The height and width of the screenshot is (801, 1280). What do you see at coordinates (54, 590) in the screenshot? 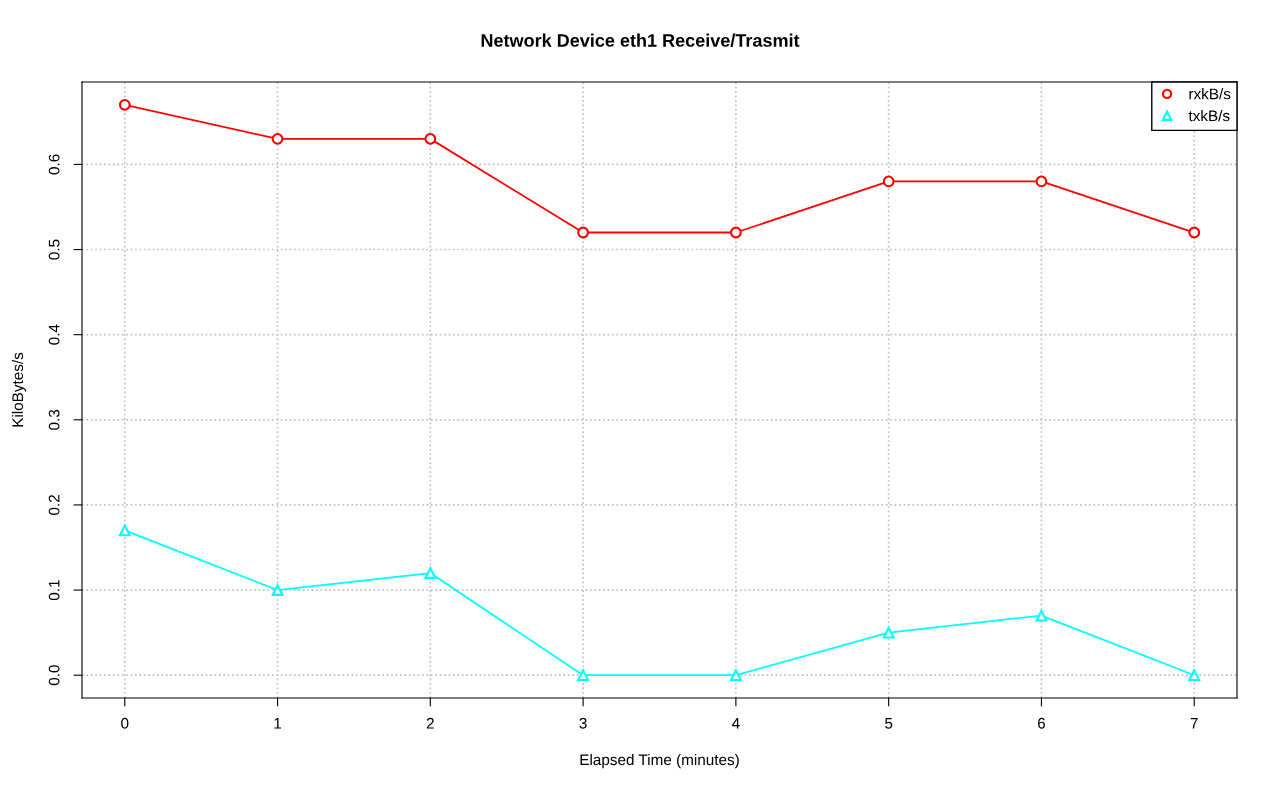
I see `y-tick-label: 0.1` at bounding box center [54, 590].